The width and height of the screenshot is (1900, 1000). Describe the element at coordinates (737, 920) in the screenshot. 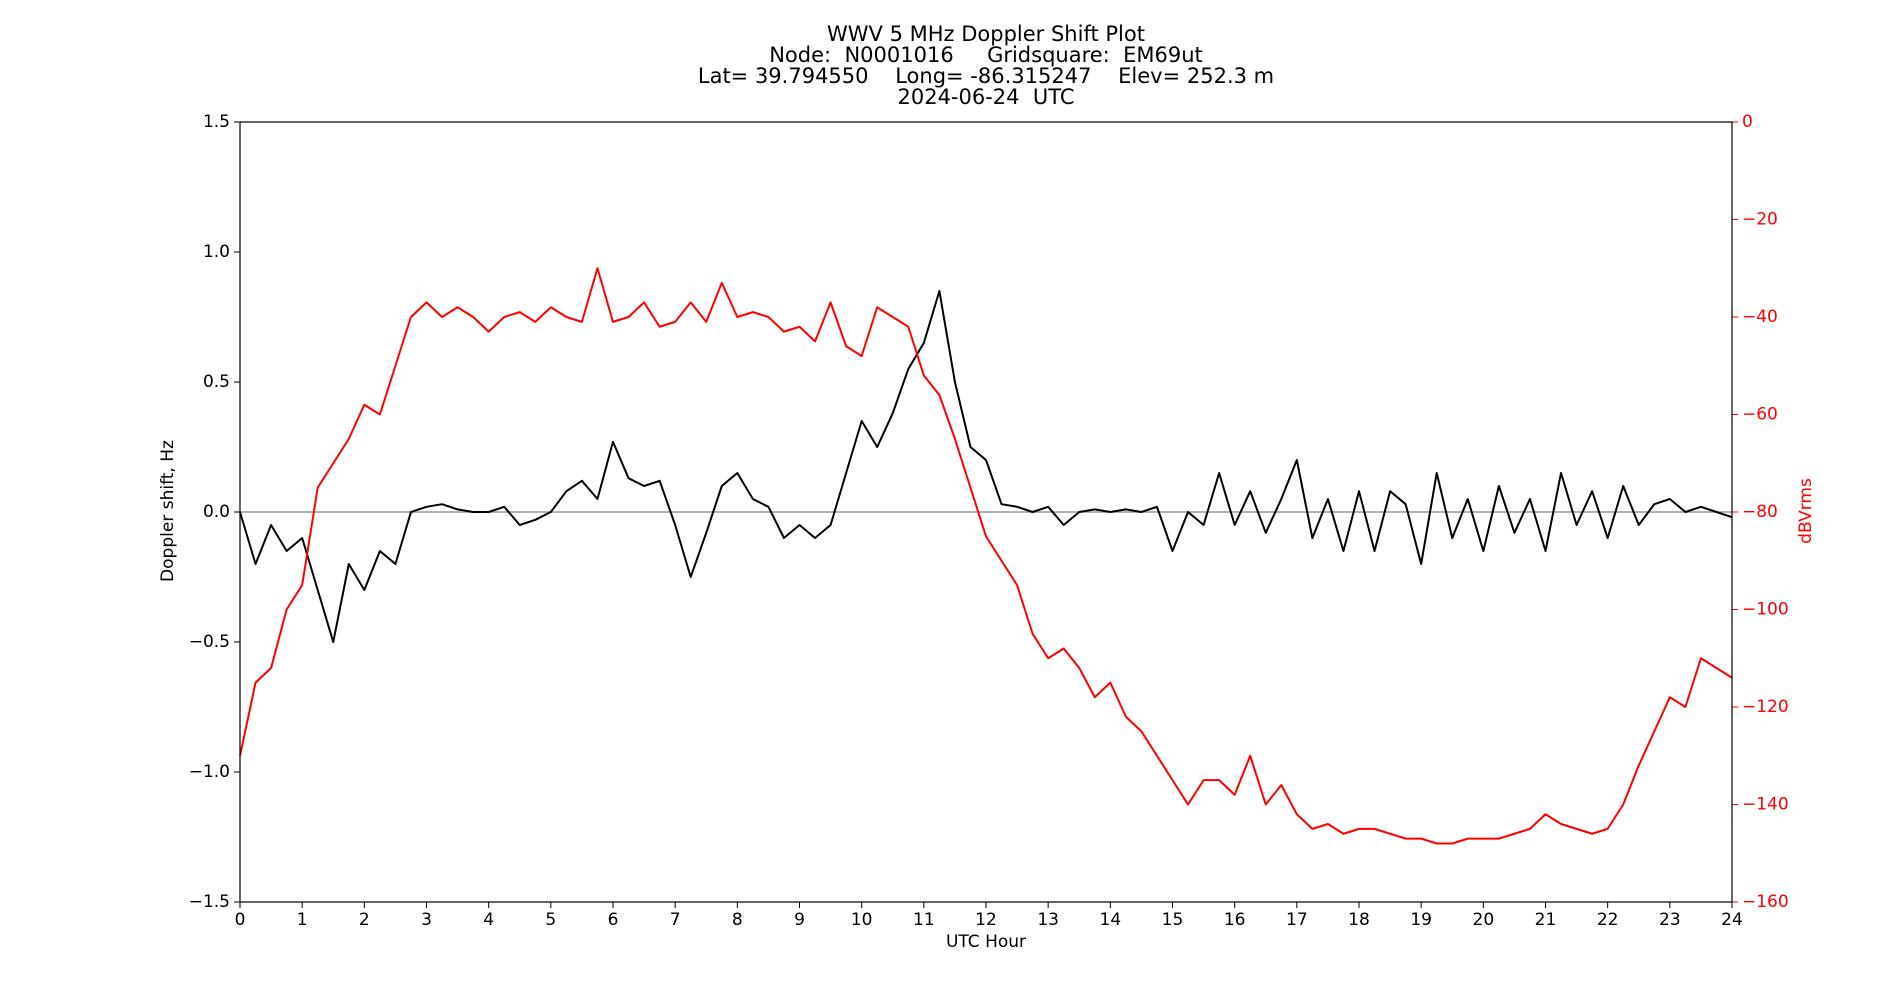

I see `x-tick-label: 8` at that location.